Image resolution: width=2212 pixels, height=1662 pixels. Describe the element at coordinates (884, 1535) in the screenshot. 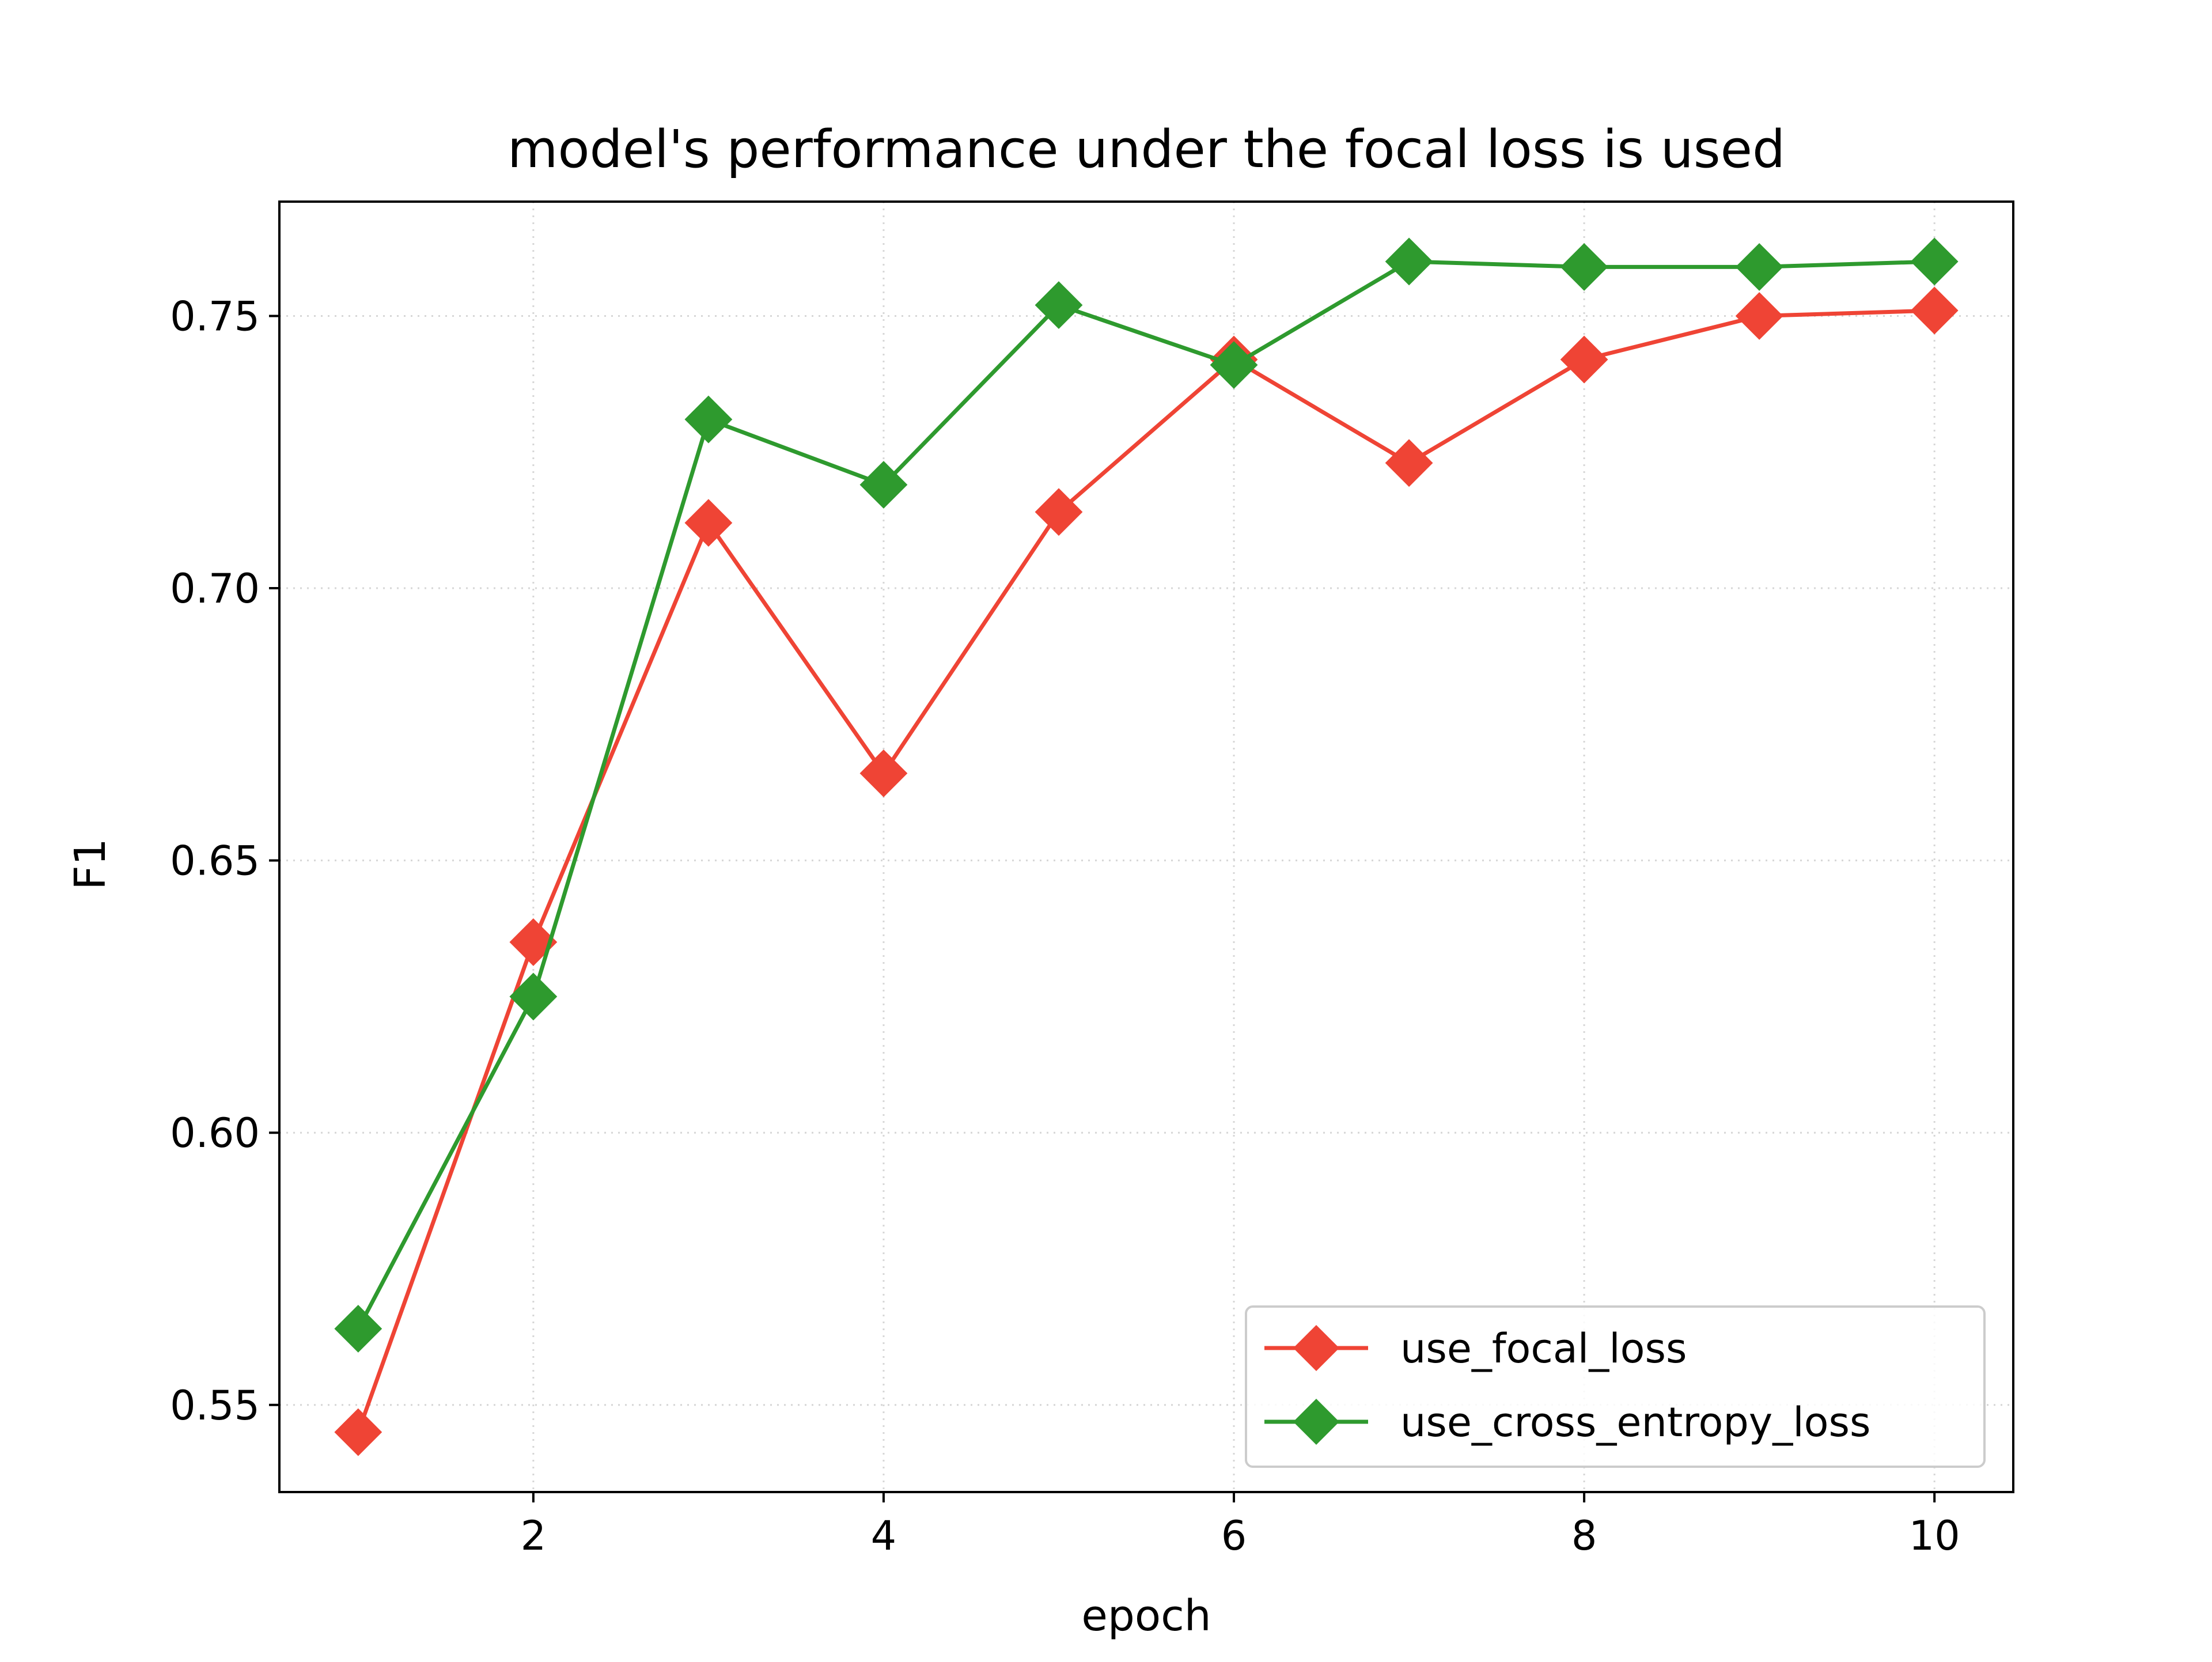

I see `x-tick-label: 4` at that location.